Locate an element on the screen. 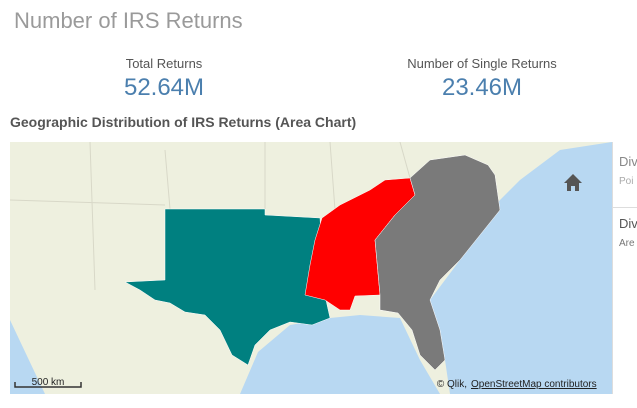  scale-bar is located at coordinates (48, 385).